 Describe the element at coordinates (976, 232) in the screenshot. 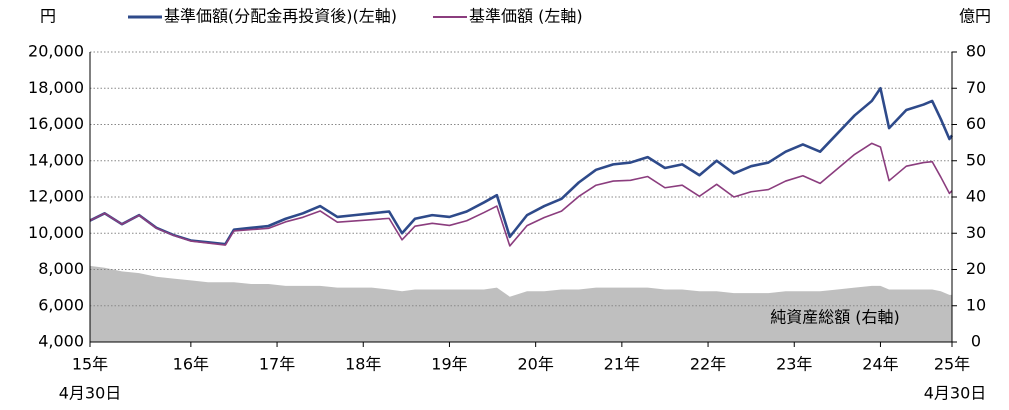

I see `y2-tick-label: 30` at that location.